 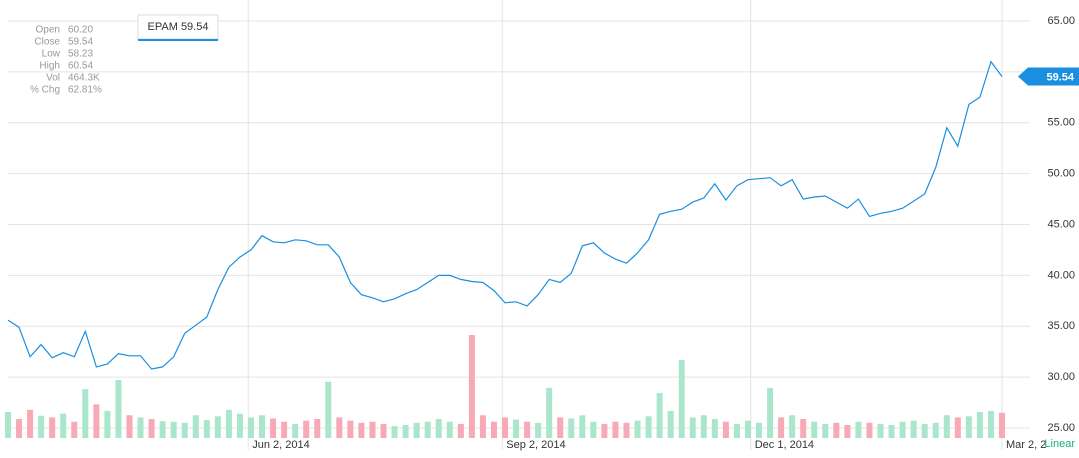 What do you see at coordinates (1059, 444) in the screenshot?
I see `scale-label: Linear` at bounding box center [1059, 444].